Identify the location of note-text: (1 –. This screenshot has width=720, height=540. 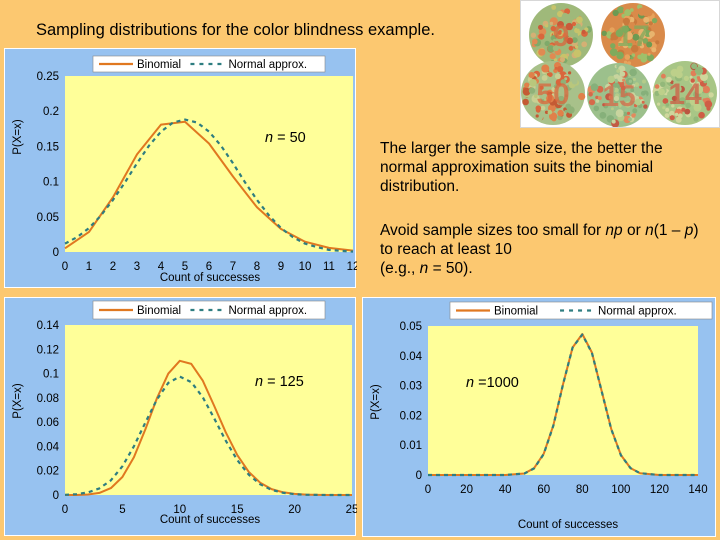
(669, 230).